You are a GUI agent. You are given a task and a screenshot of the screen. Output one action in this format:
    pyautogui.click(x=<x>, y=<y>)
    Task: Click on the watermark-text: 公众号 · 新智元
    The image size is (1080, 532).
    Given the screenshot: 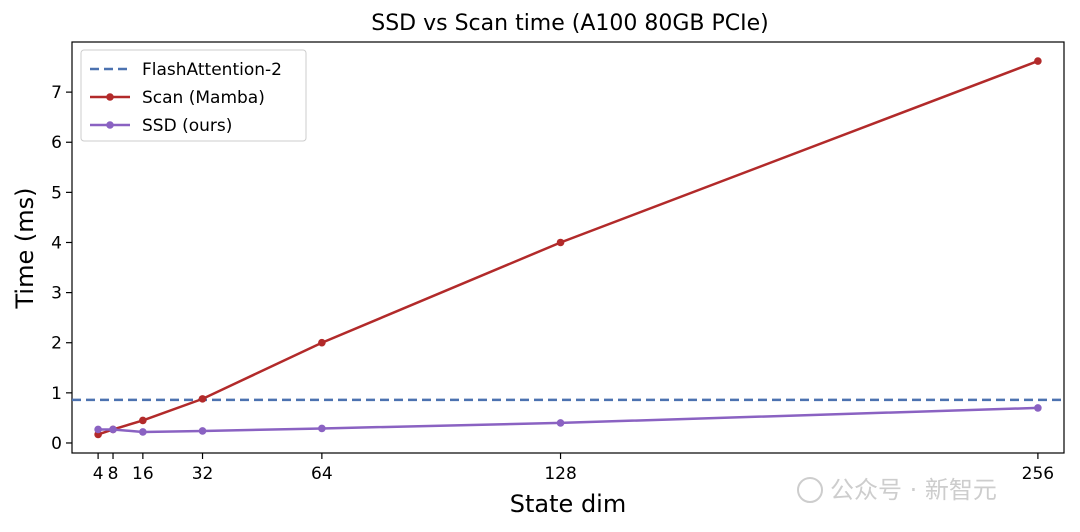 What is the action you would take?
    pyautogui.click(x=913, y=490)
    